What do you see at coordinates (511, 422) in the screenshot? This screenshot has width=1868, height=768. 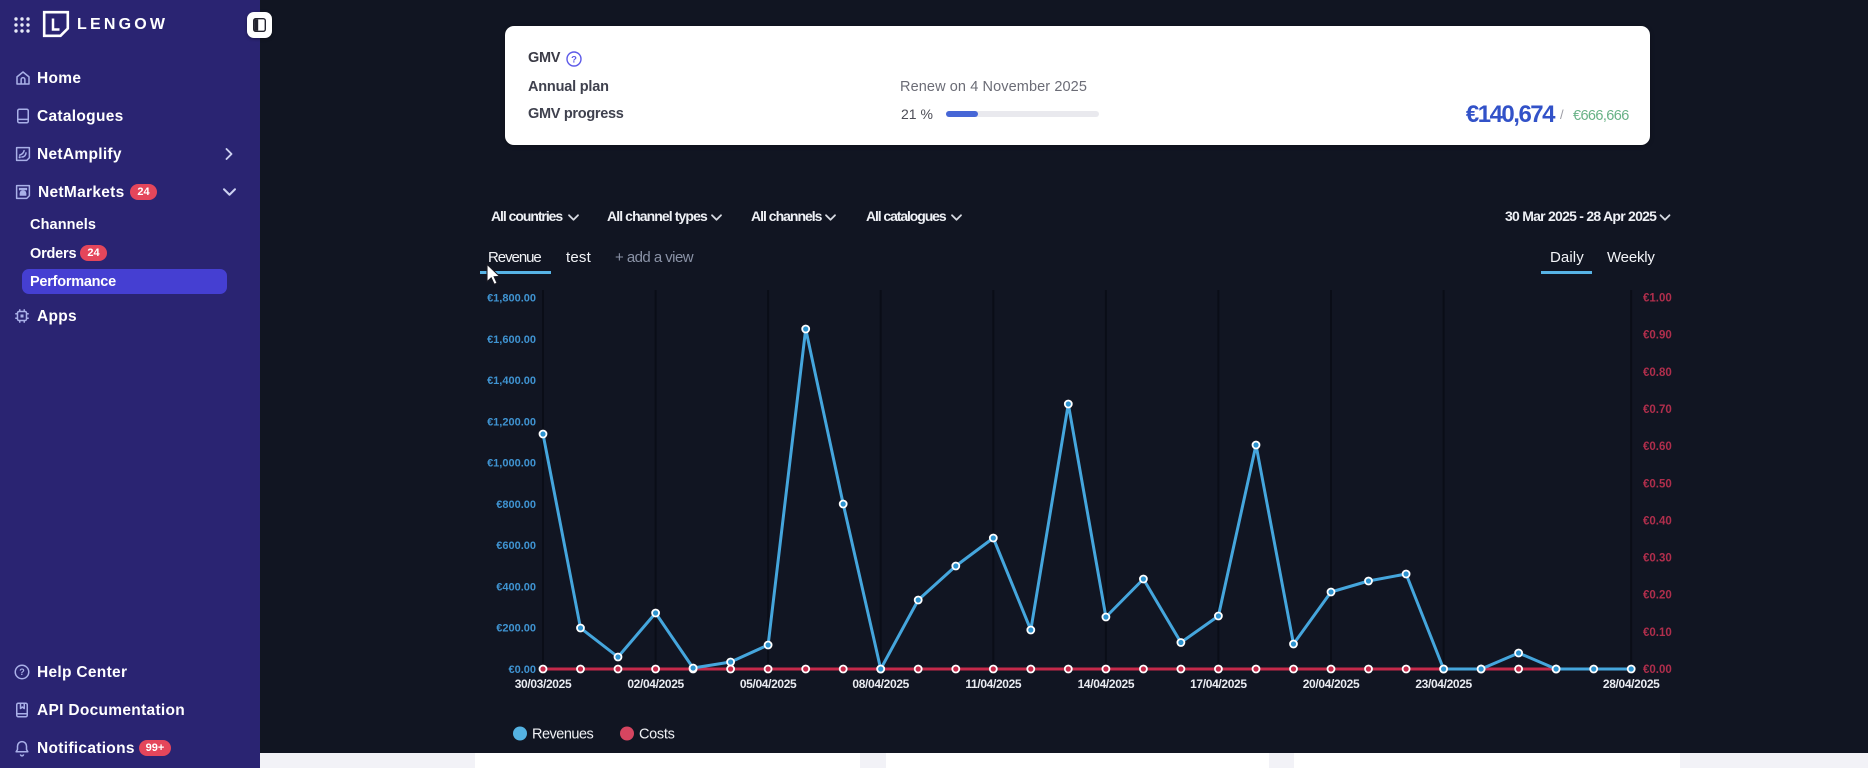 I see `svg-text: €1,200.00` at bounding box center [511, 422].